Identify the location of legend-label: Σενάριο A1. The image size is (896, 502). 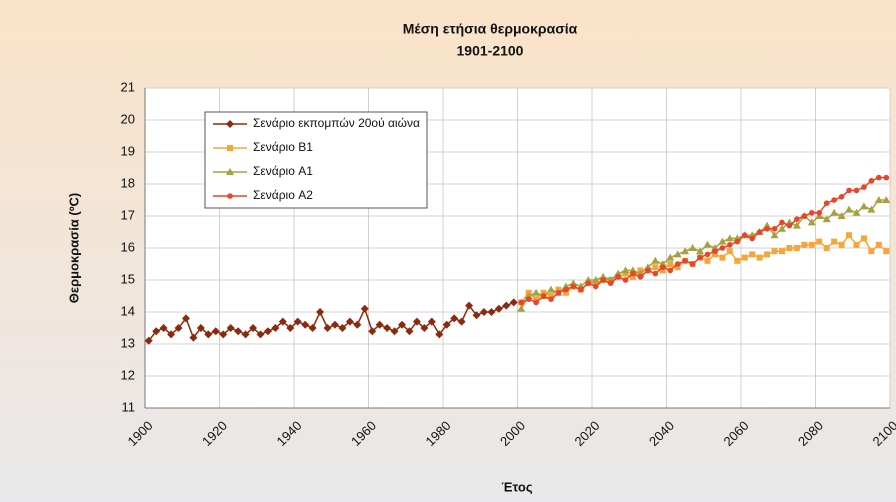
(283, 171).